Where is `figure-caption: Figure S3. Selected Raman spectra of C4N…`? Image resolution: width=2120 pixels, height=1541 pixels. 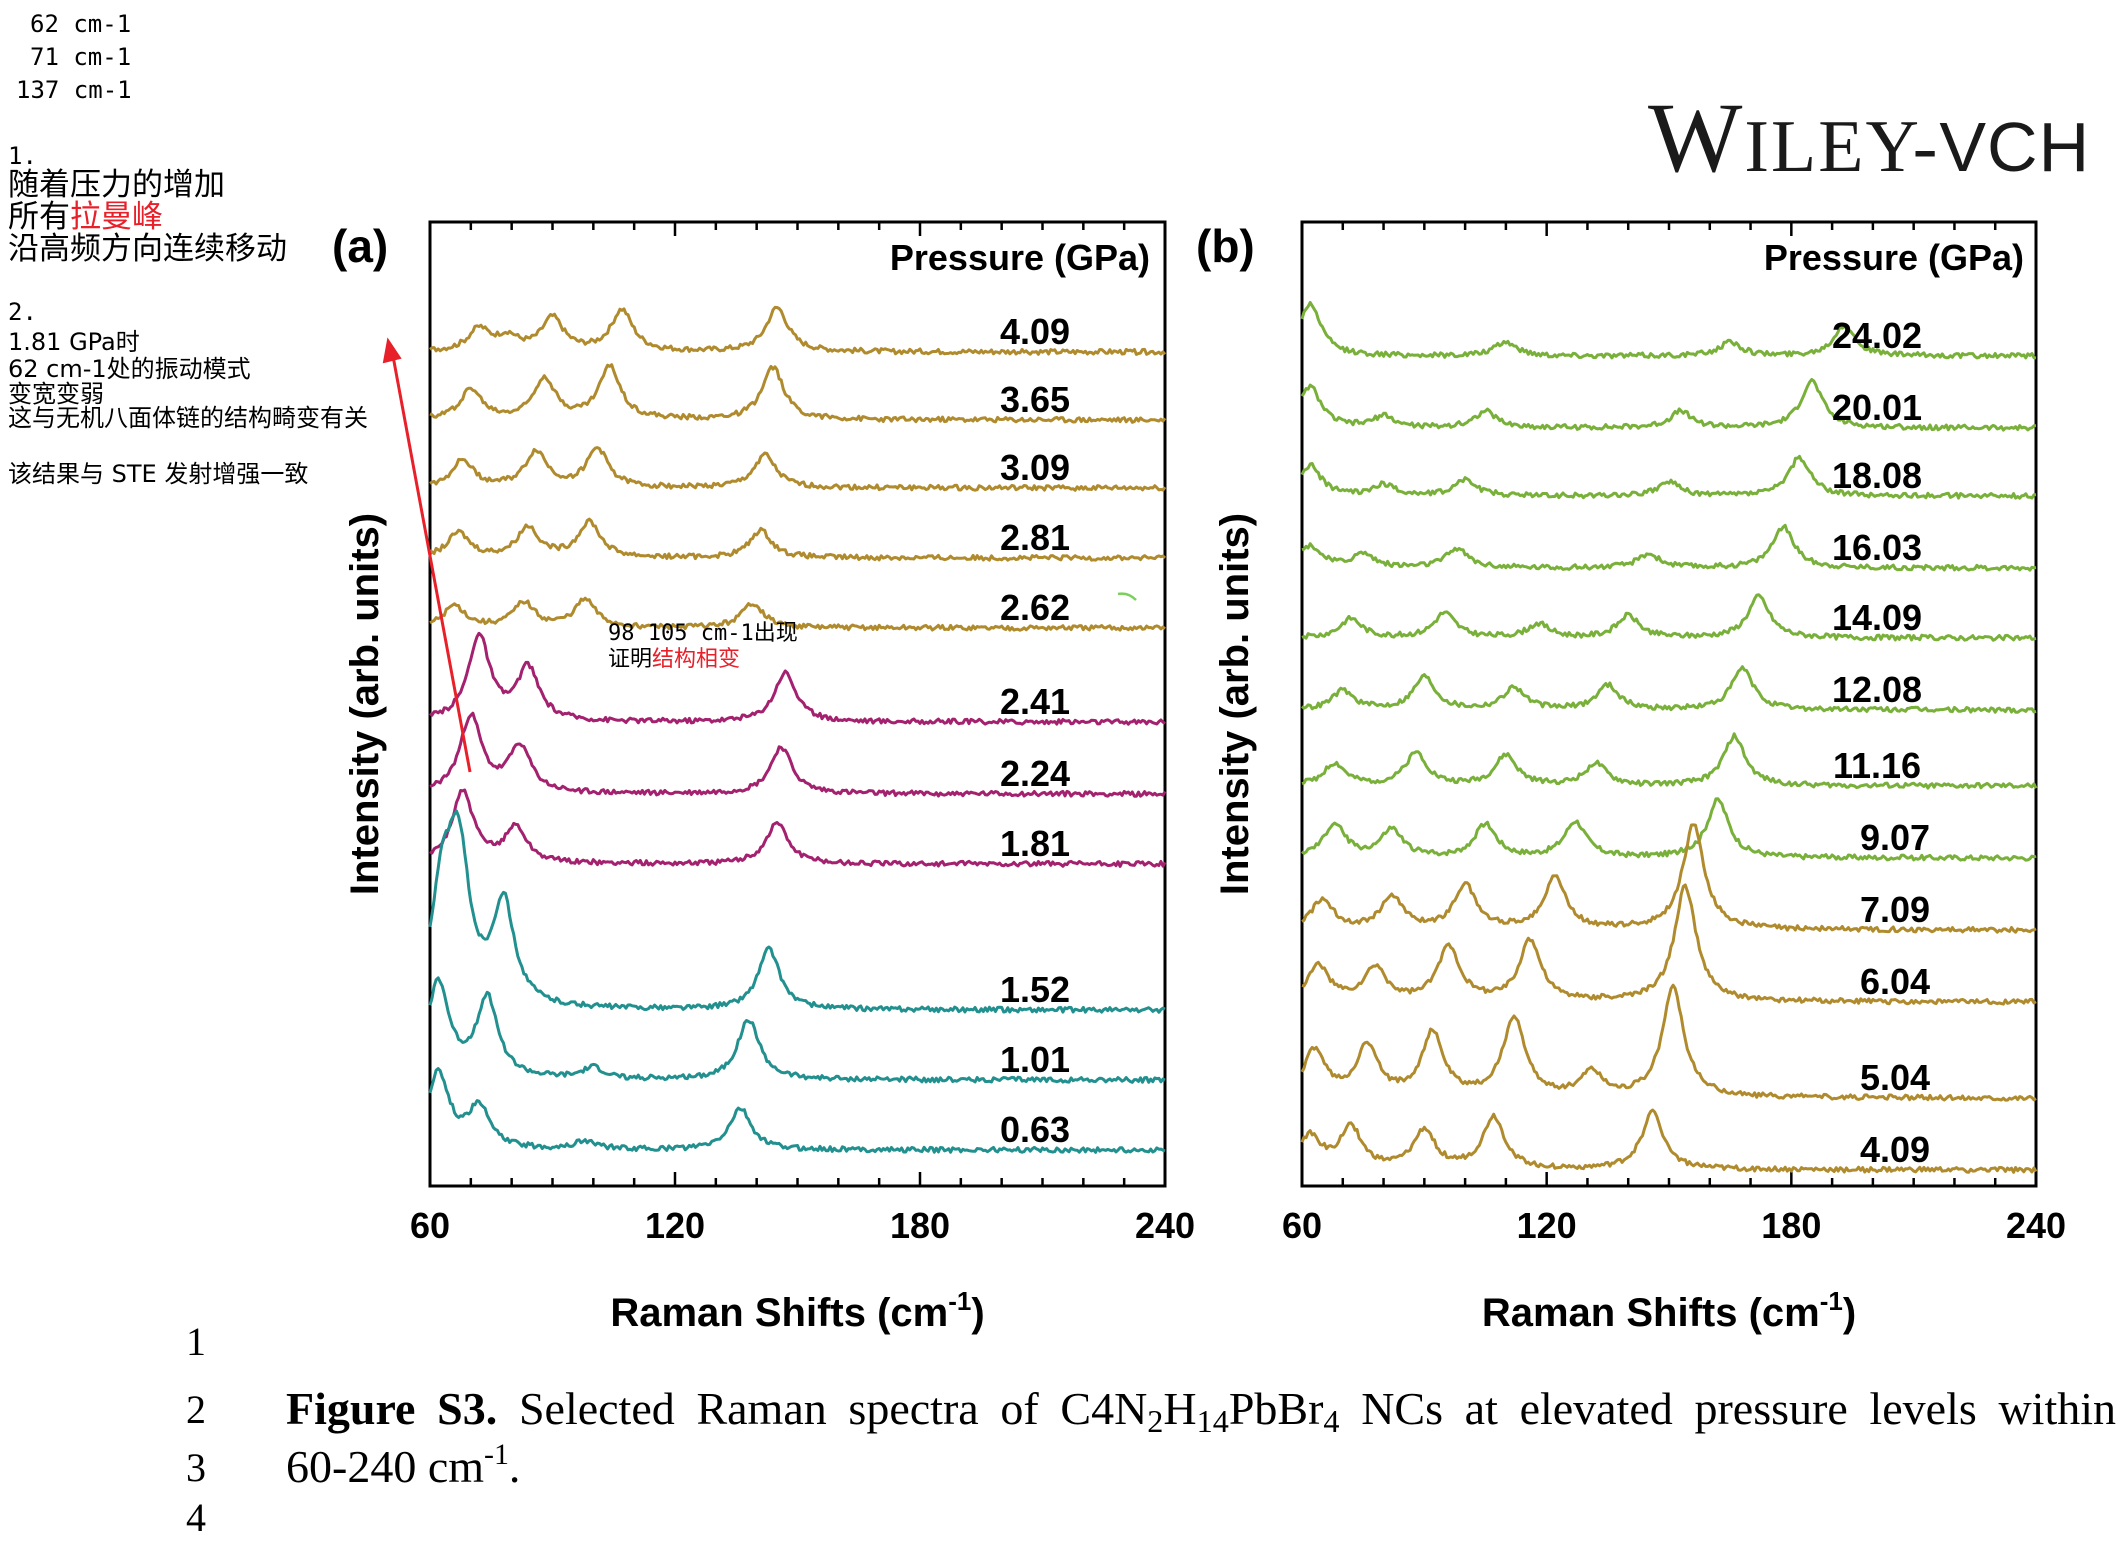
figure-caption: Figure S3. Selected Raman spectra of C4N… is located at coordinates (1201, 1411).